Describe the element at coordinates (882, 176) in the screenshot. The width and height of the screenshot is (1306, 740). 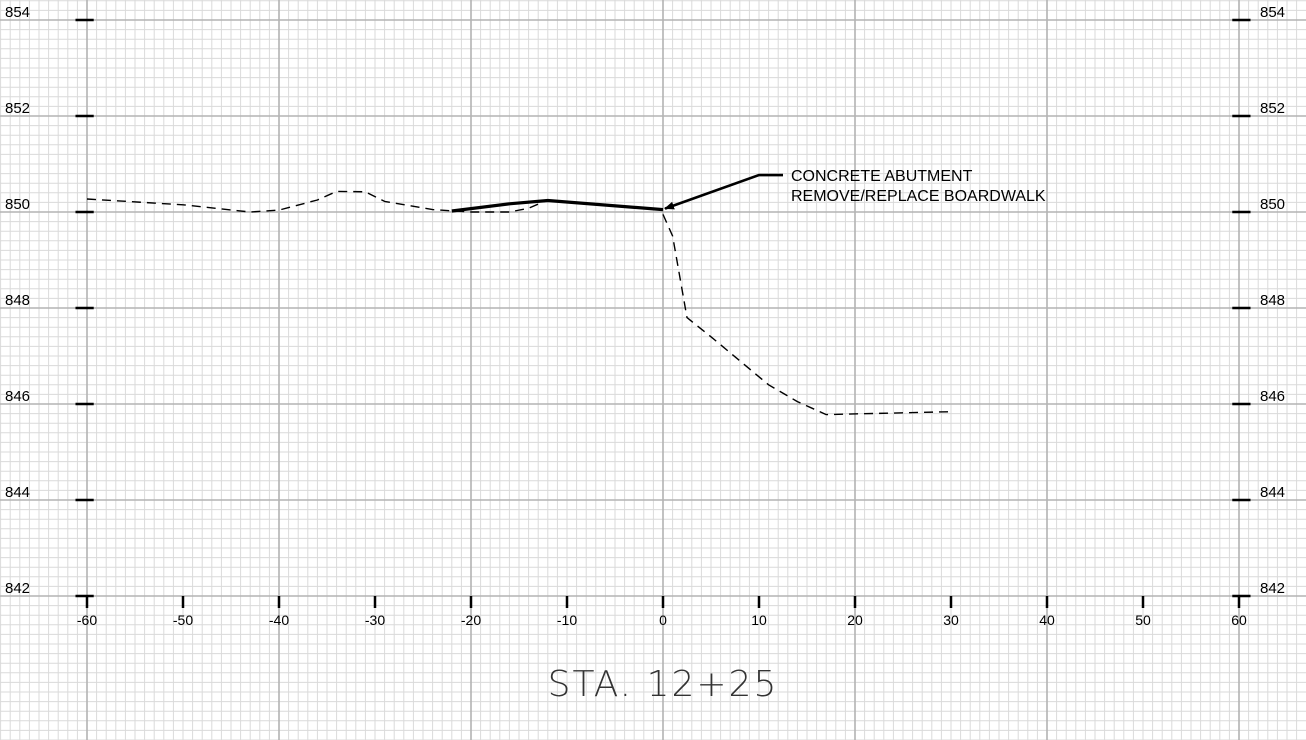
I see `callout-text: CONCRETE ABUTMENT` at that location.